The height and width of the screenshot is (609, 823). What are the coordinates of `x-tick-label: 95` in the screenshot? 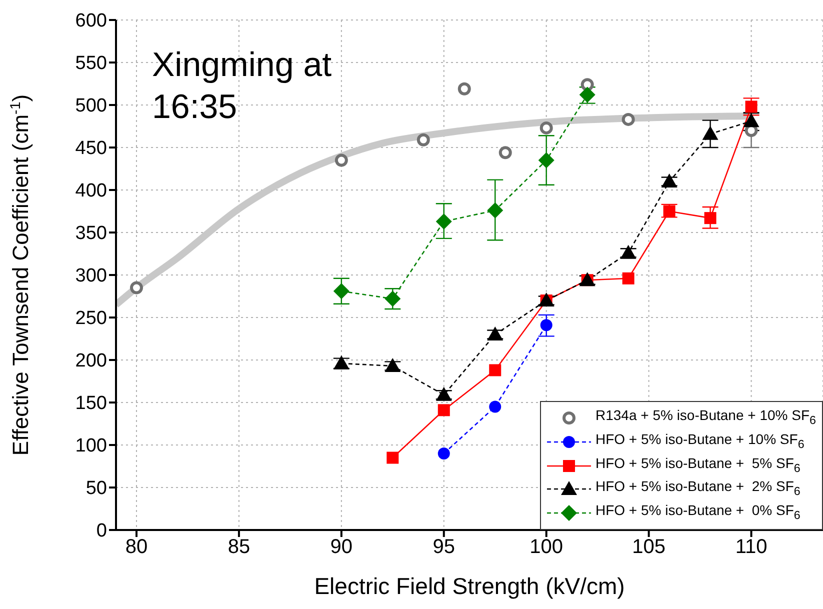 It's located at (444, 547).